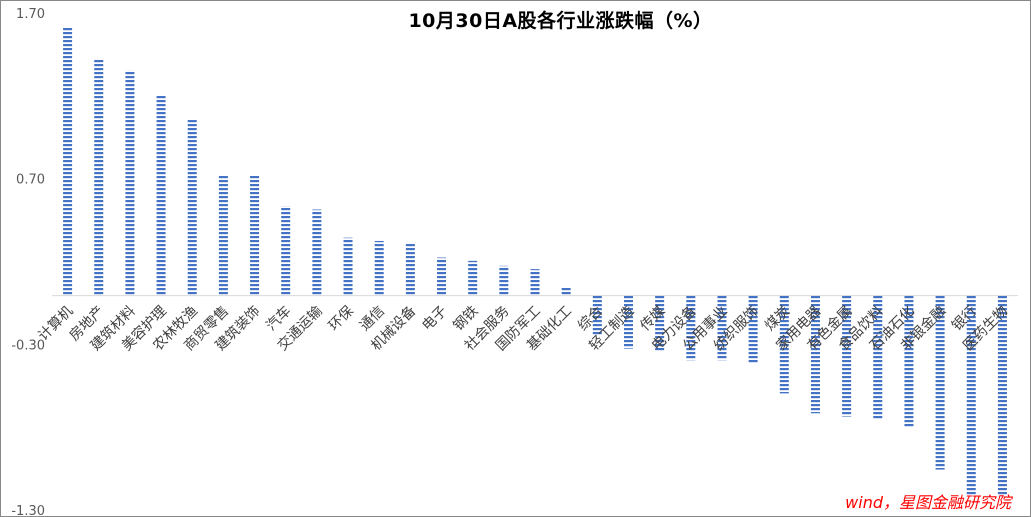 This screenshot has height=517, width=1031. I want to click on y-tick-label: -1.30, so click(28, 510).